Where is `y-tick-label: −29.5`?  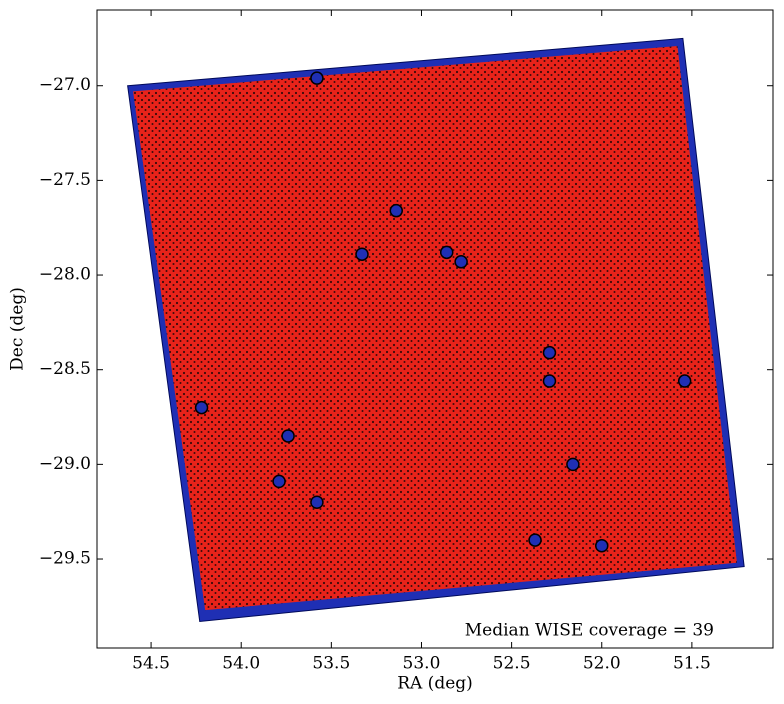
y-tick-label: −29.5 is located at coordinates (65, 559).